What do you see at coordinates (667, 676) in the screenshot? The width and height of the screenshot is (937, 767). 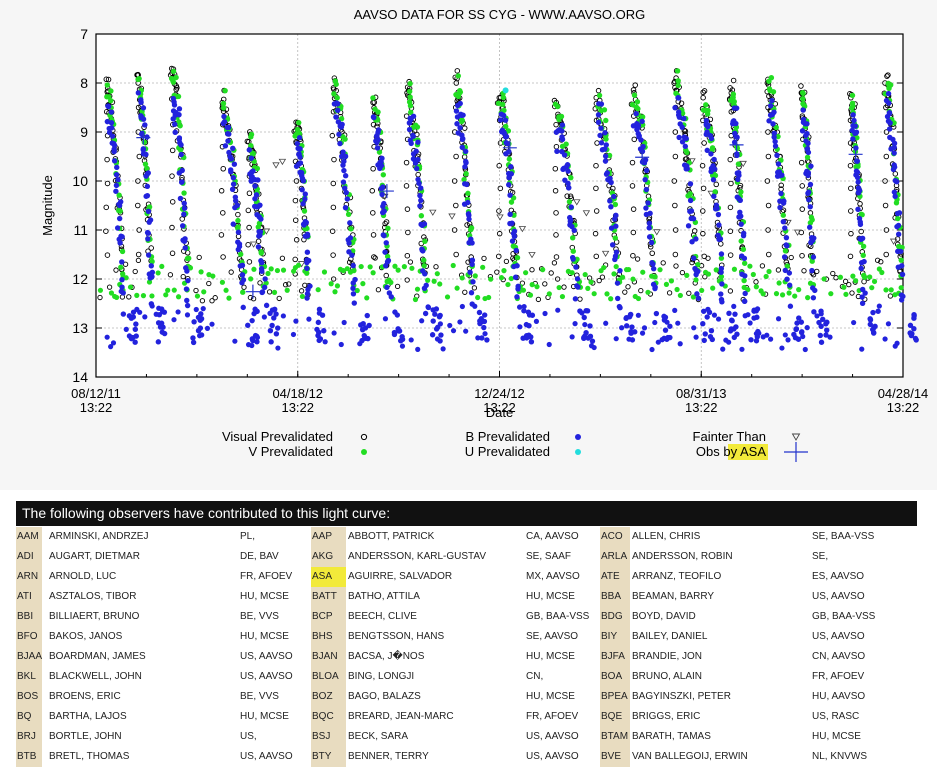 I see `observer-name: BRUNO, ALAIN` at bounding box center [667, 676].